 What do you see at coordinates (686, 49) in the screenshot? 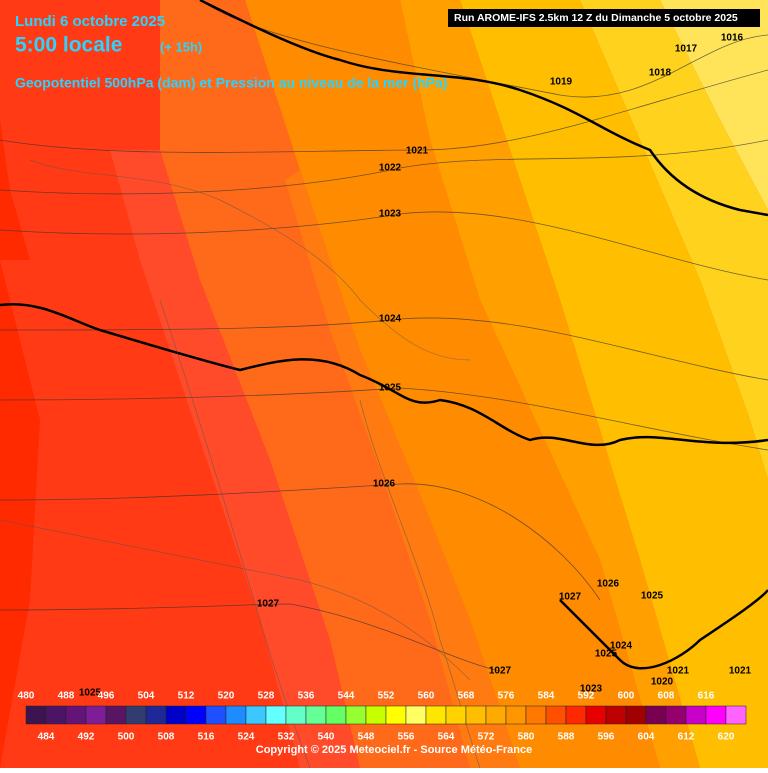
I see `pressure-label: 1017` at bounding box center [686, 49].